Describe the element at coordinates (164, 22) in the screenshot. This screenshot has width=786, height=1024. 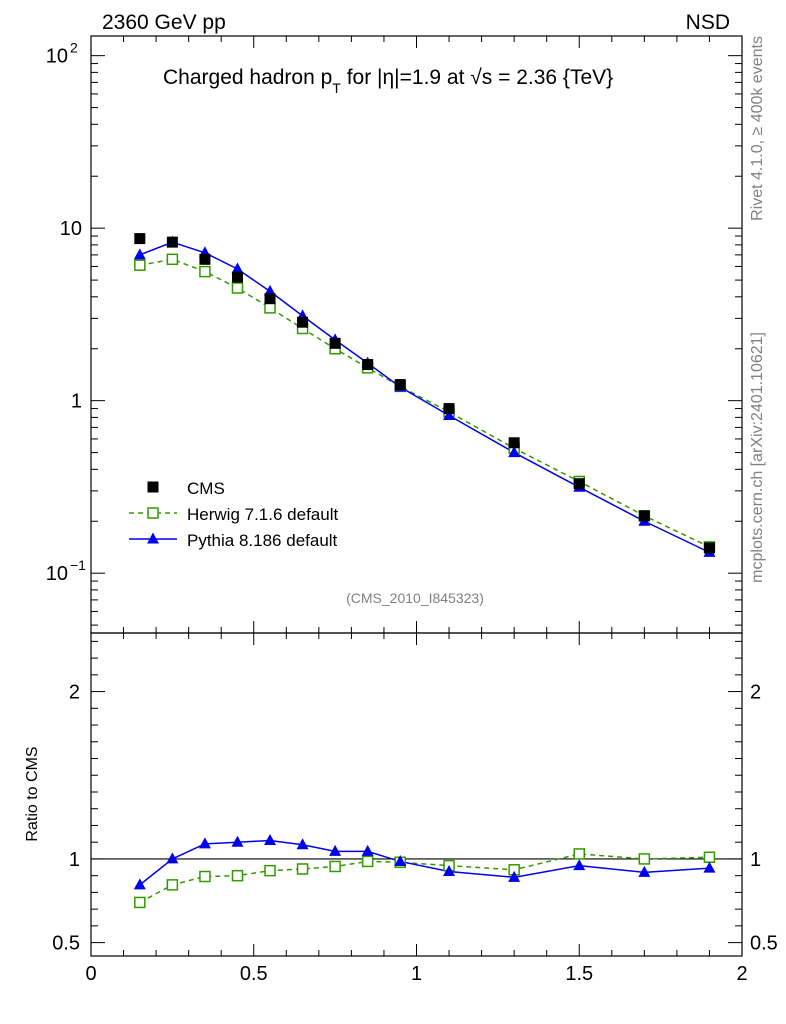
I see `header-left: 2360 GeV pp` at that location.